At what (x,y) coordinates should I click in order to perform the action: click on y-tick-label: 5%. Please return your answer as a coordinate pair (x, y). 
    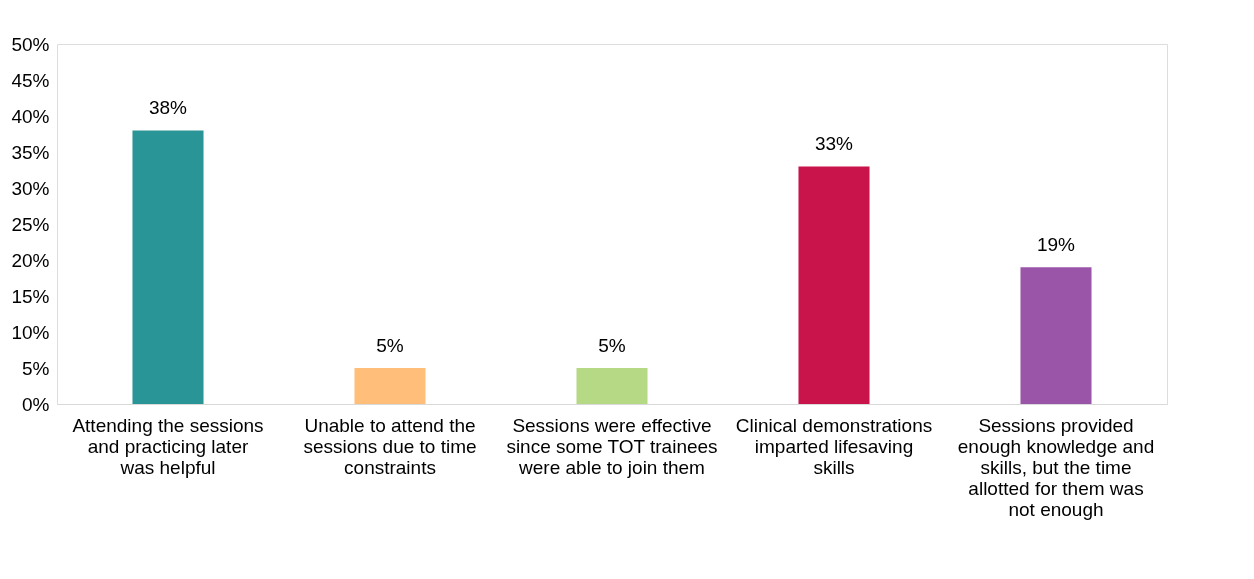
    Looking at the image, I should click on (36, 368).